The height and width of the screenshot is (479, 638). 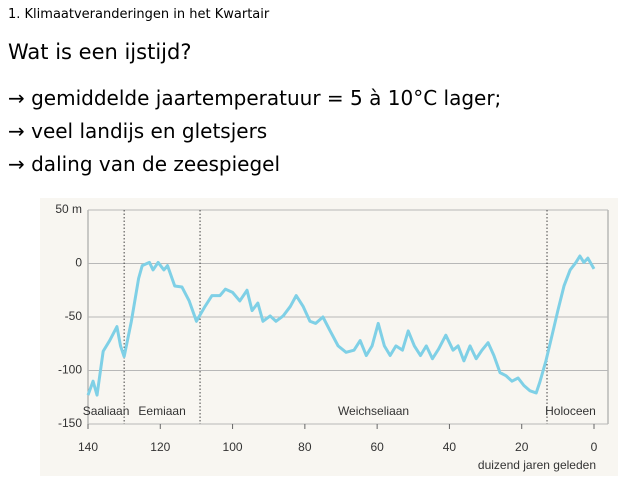 I want to click on period-label: Saaliaan, so click(x=106, y=411).